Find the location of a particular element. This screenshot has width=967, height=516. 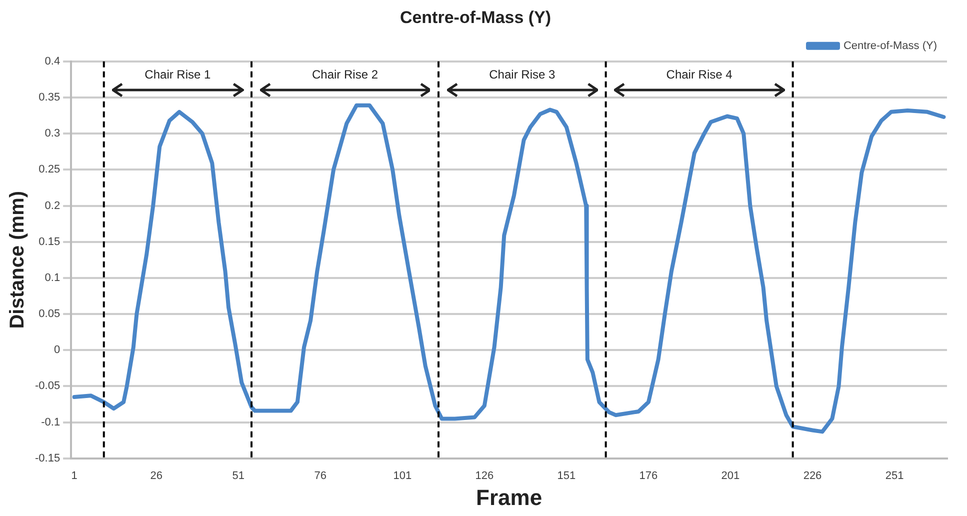

x-tick-label: 101 is located at coordinates (402, 476).